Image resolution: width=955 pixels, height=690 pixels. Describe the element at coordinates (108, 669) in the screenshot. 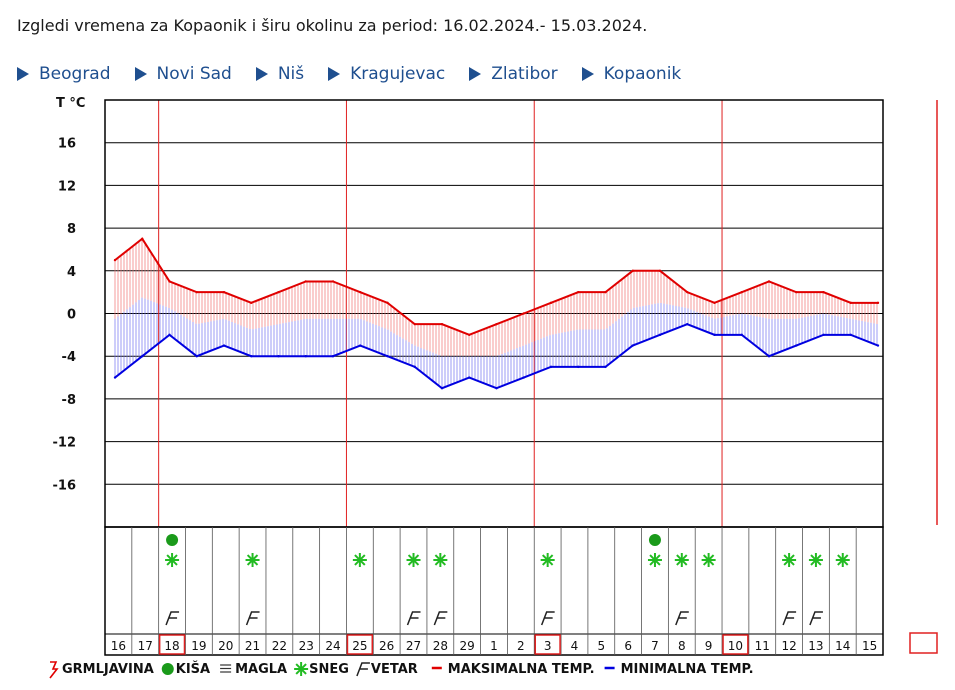

I see `legend-label-grmljavina: GRMLJAVINA` at that location.